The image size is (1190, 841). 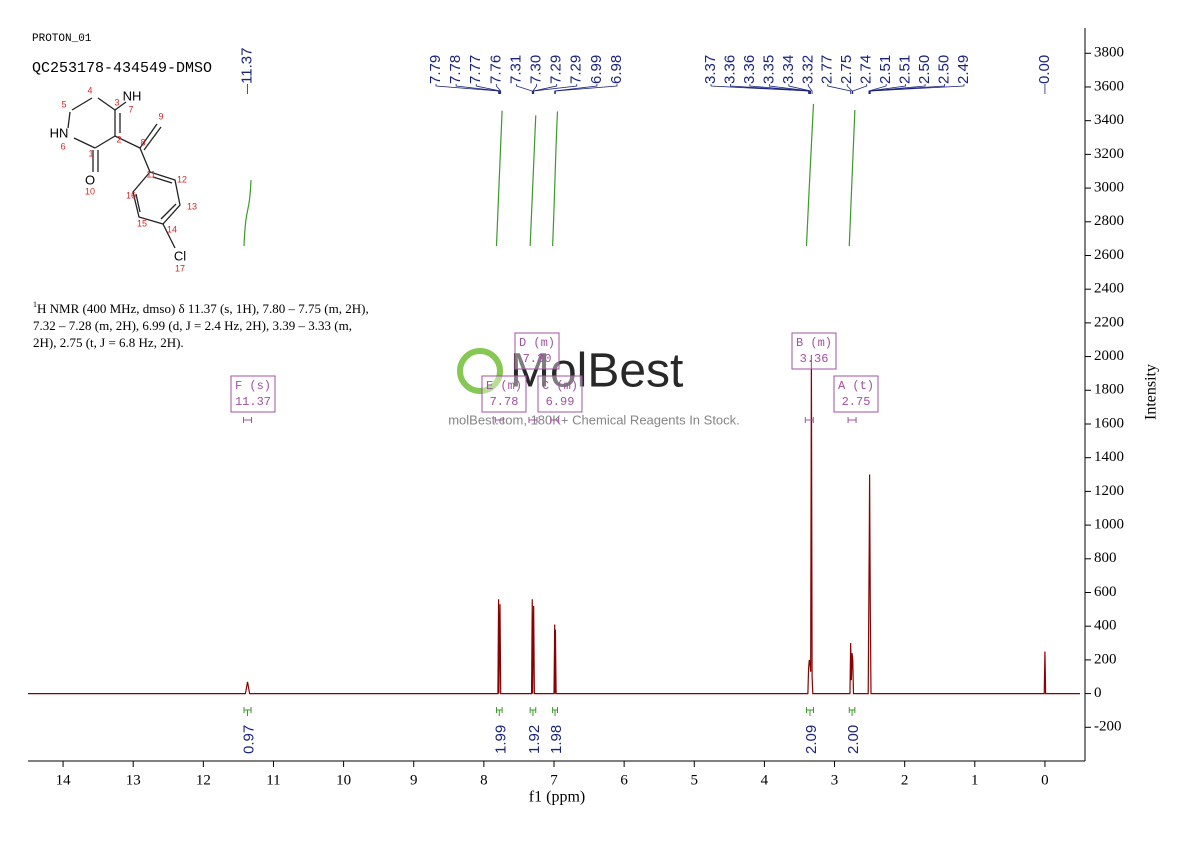 What do you see at coordinates (1109, 525) in the screenshot?
I see `y-tick-label: 1000` at bounding box center [1109, 525].